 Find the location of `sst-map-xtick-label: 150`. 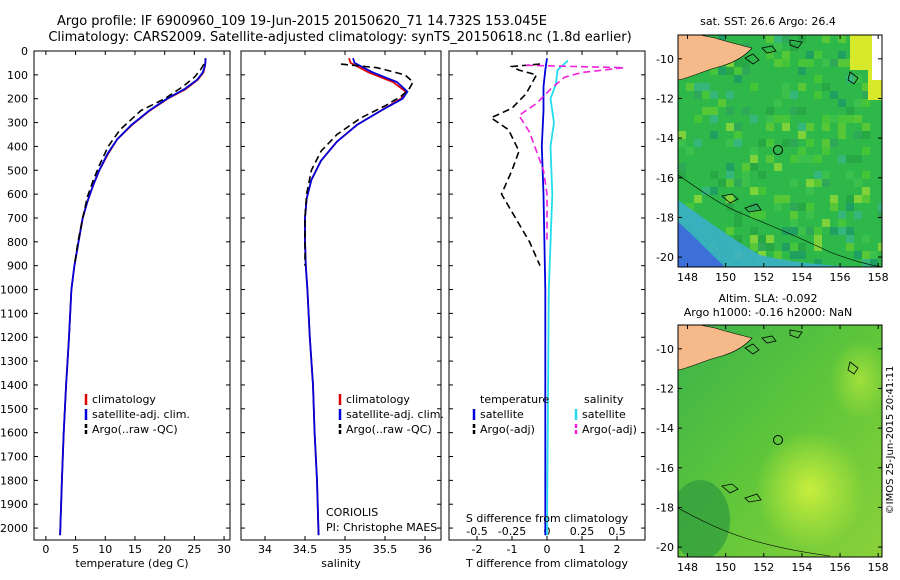

sst-map-xtick-label: 150 is located at coordinates (725, 277).